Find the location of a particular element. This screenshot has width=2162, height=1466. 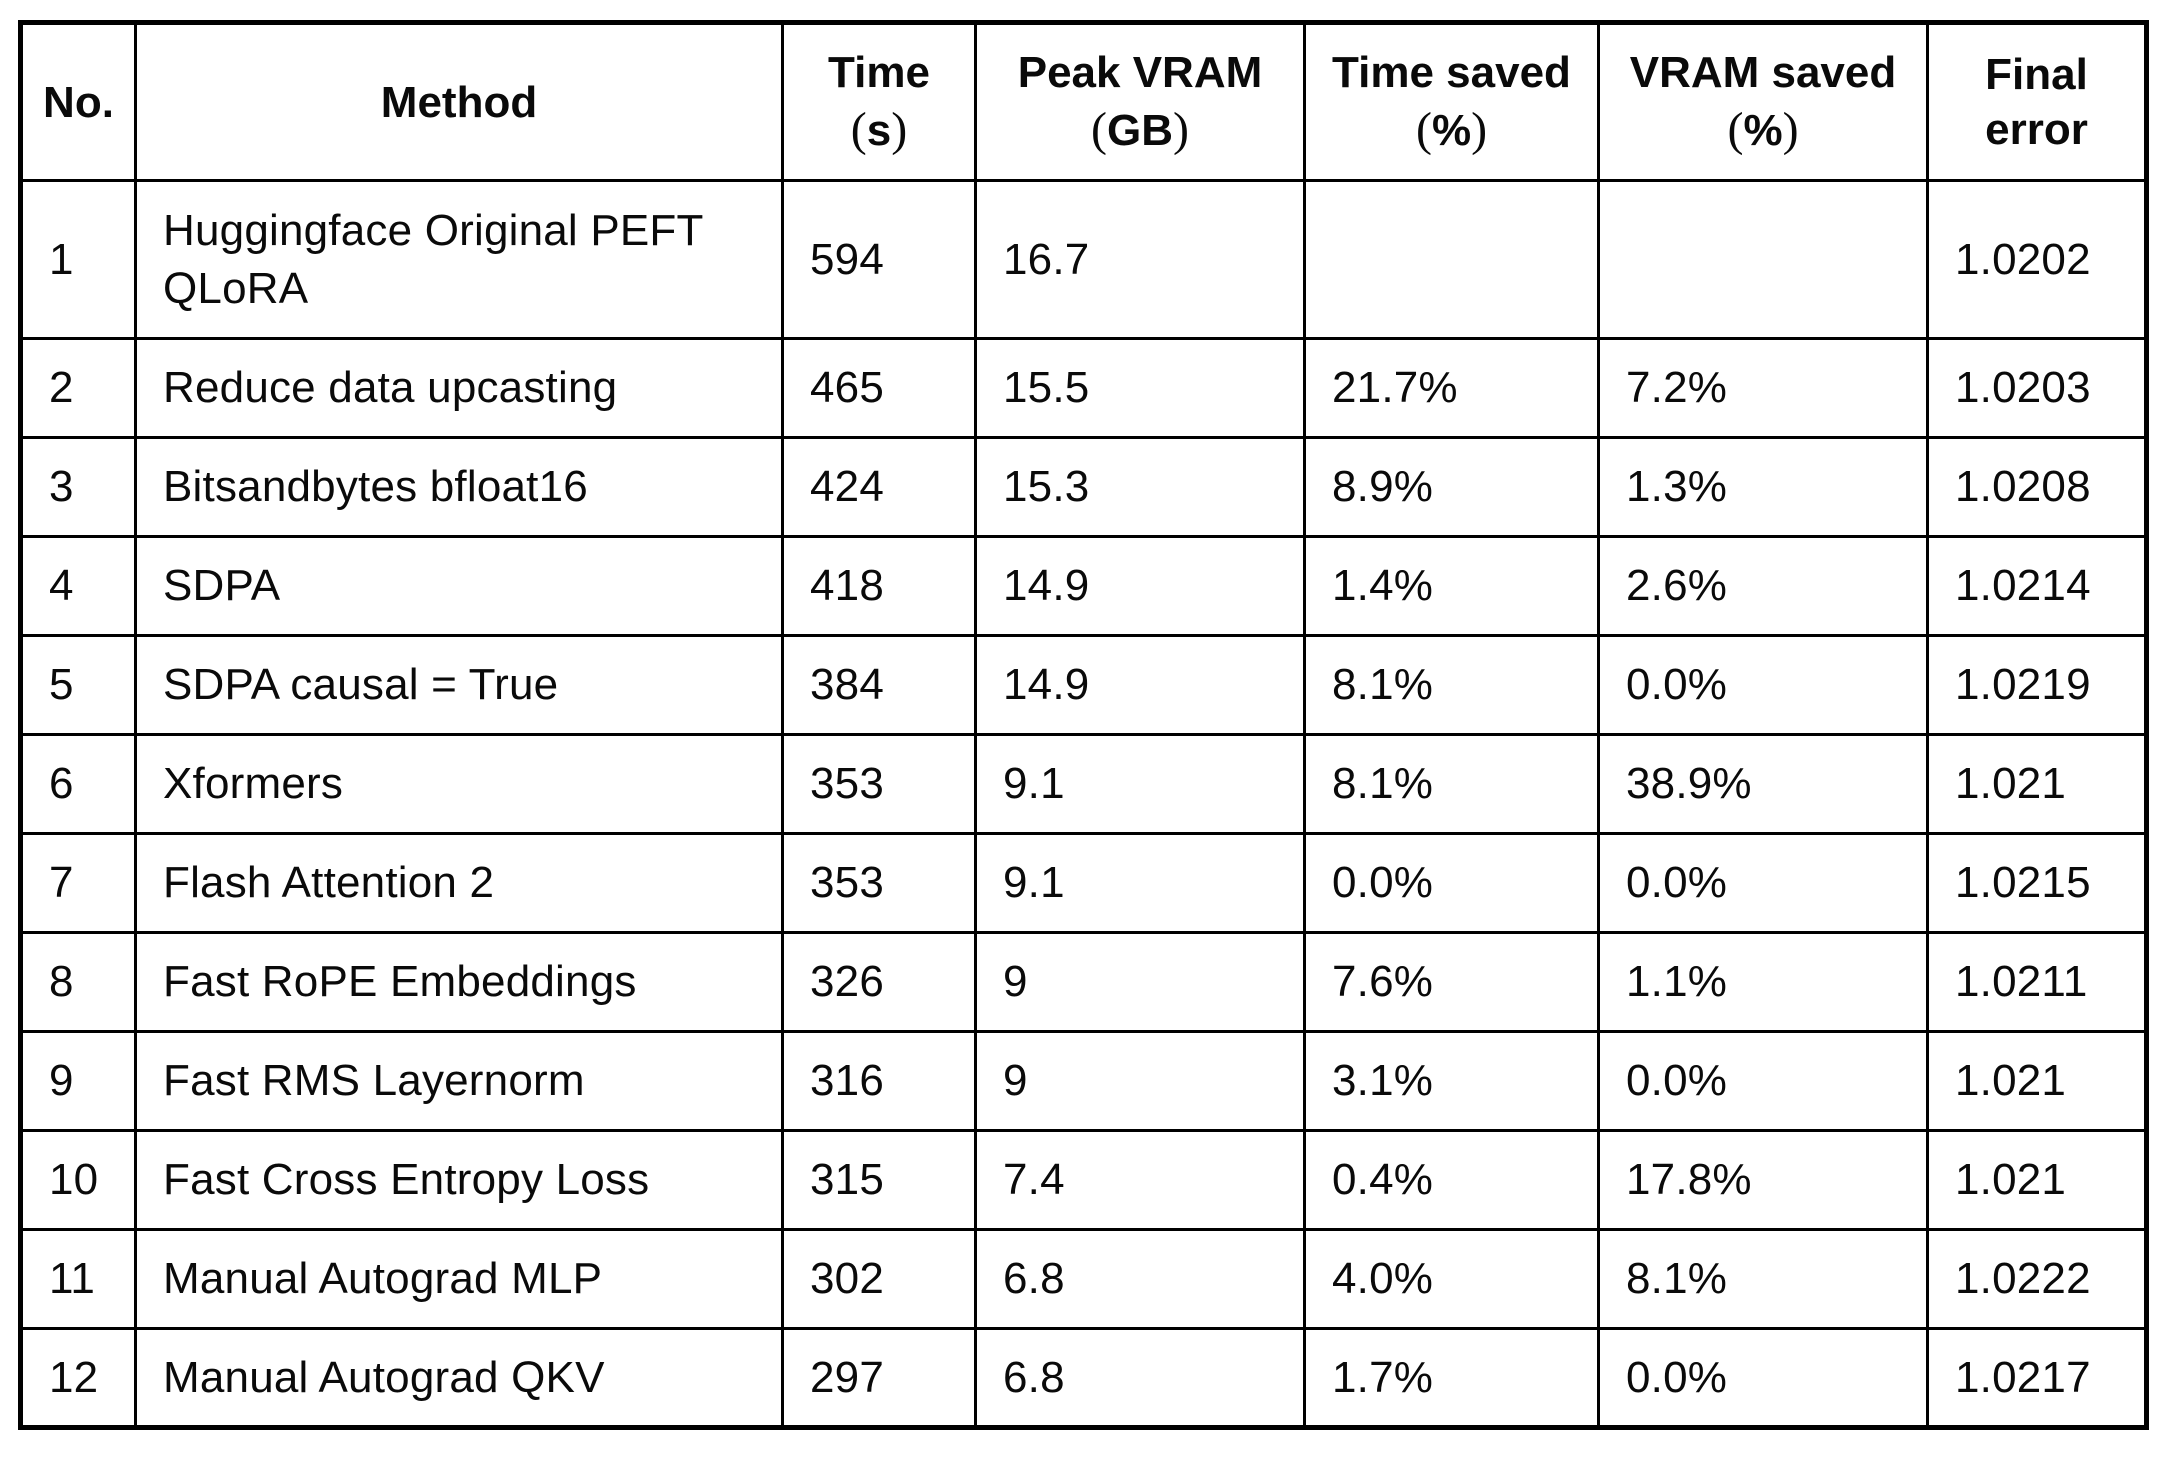

cell-method: Fast Cross Entropy Loss is located at coordinates (459, 1180).